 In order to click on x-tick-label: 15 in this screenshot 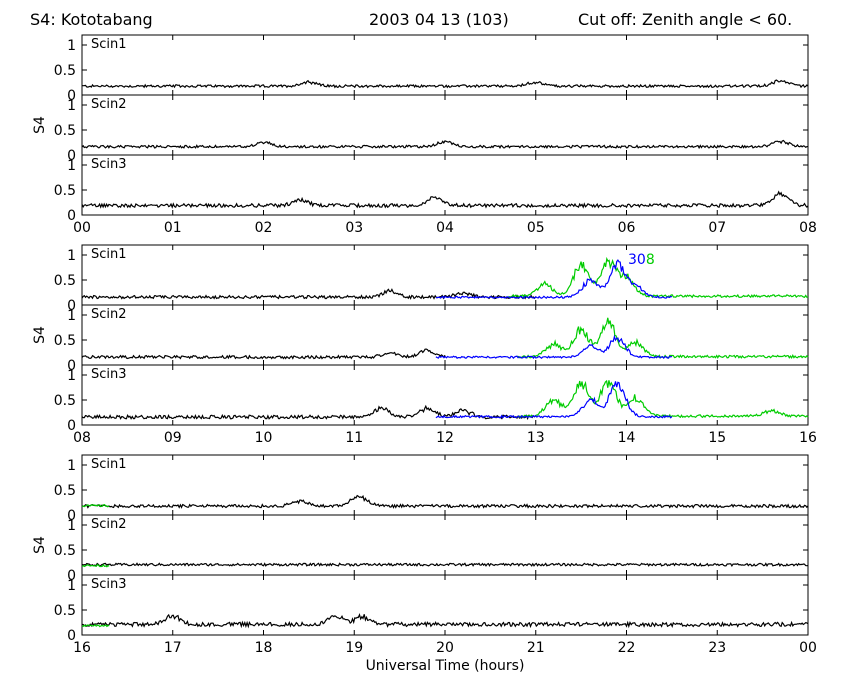, I will do `click(717, 438)`.